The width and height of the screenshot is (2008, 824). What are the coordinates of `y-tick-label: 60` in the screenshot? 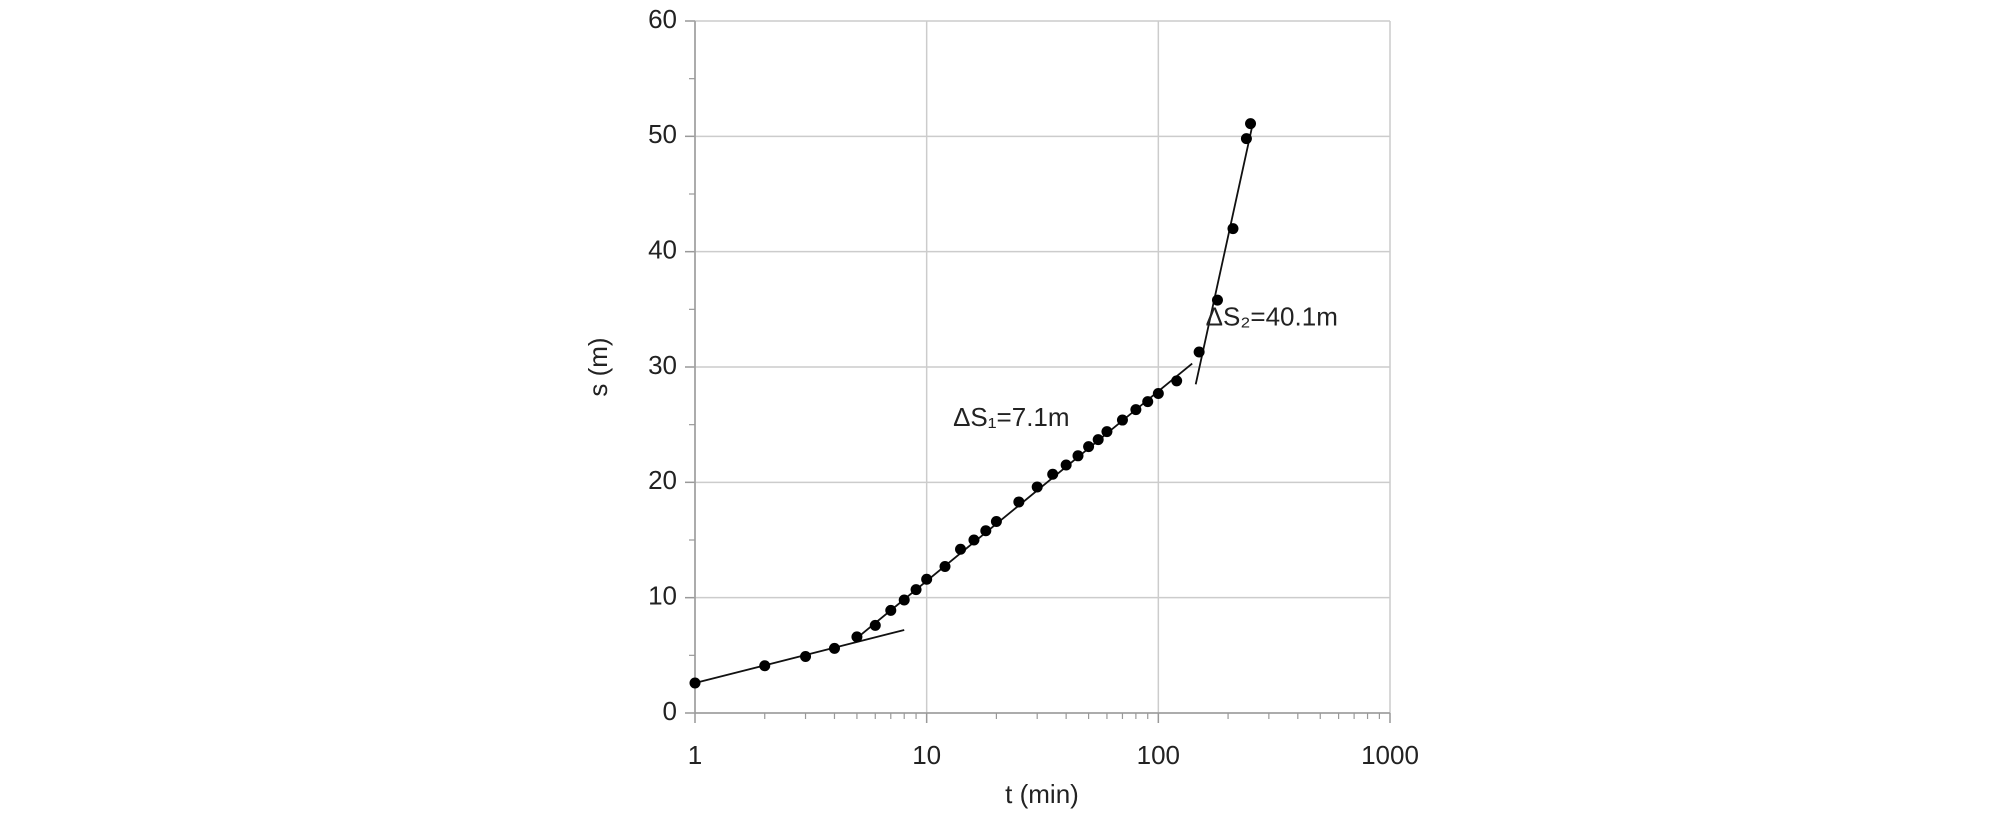 It's located at (662, 19).